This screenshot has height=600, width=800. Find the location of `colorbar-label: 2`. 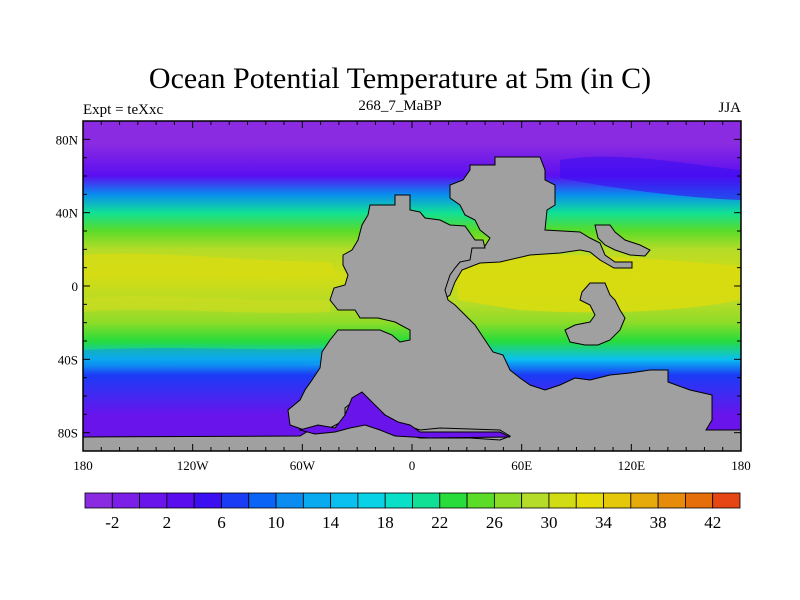

colorbar-label: 2 is located at coordinates (167, 522).